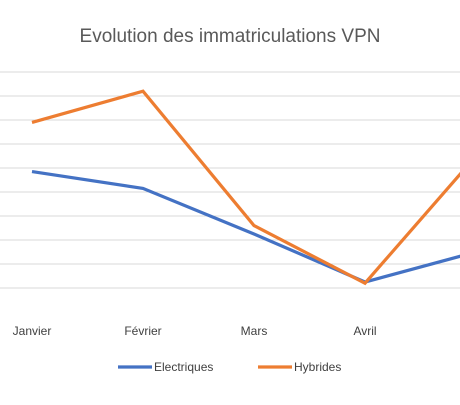 The image size is (460, 405). Describe the element at coordinates (317, 367) in the screenshot. I see `legend-label: Hybrides` at that location.